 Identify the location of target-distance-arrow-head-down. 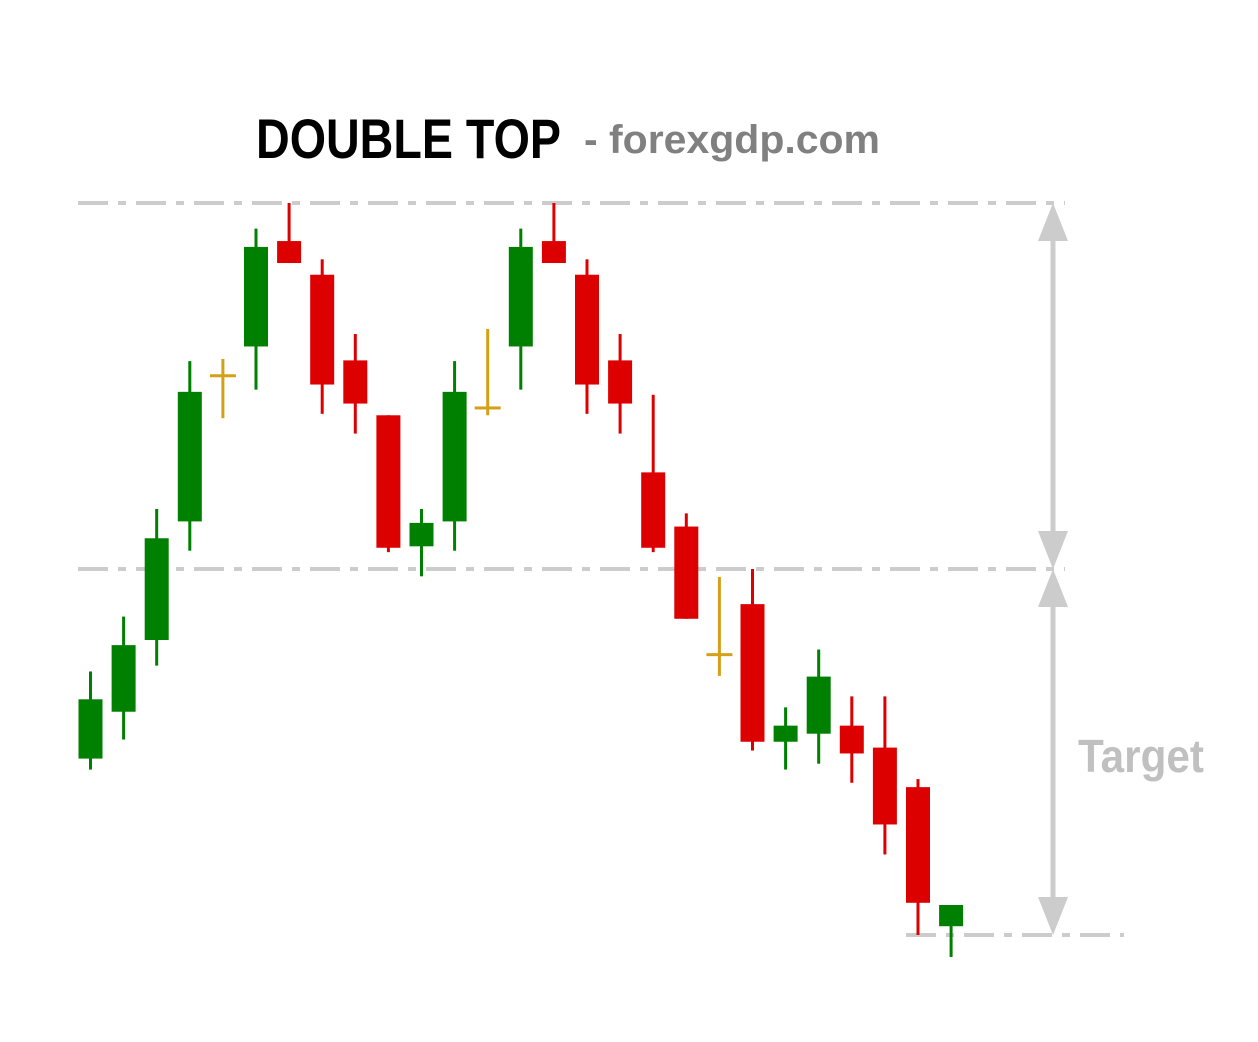
(1053, 916).